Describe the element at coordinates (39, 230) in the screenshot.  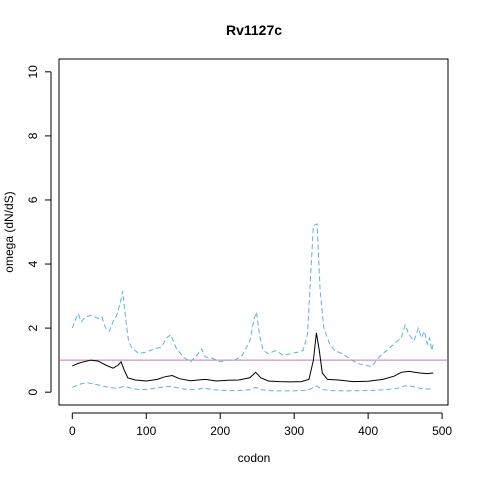
I see `y-axis: 0 2 4 6 8 10` at that location.